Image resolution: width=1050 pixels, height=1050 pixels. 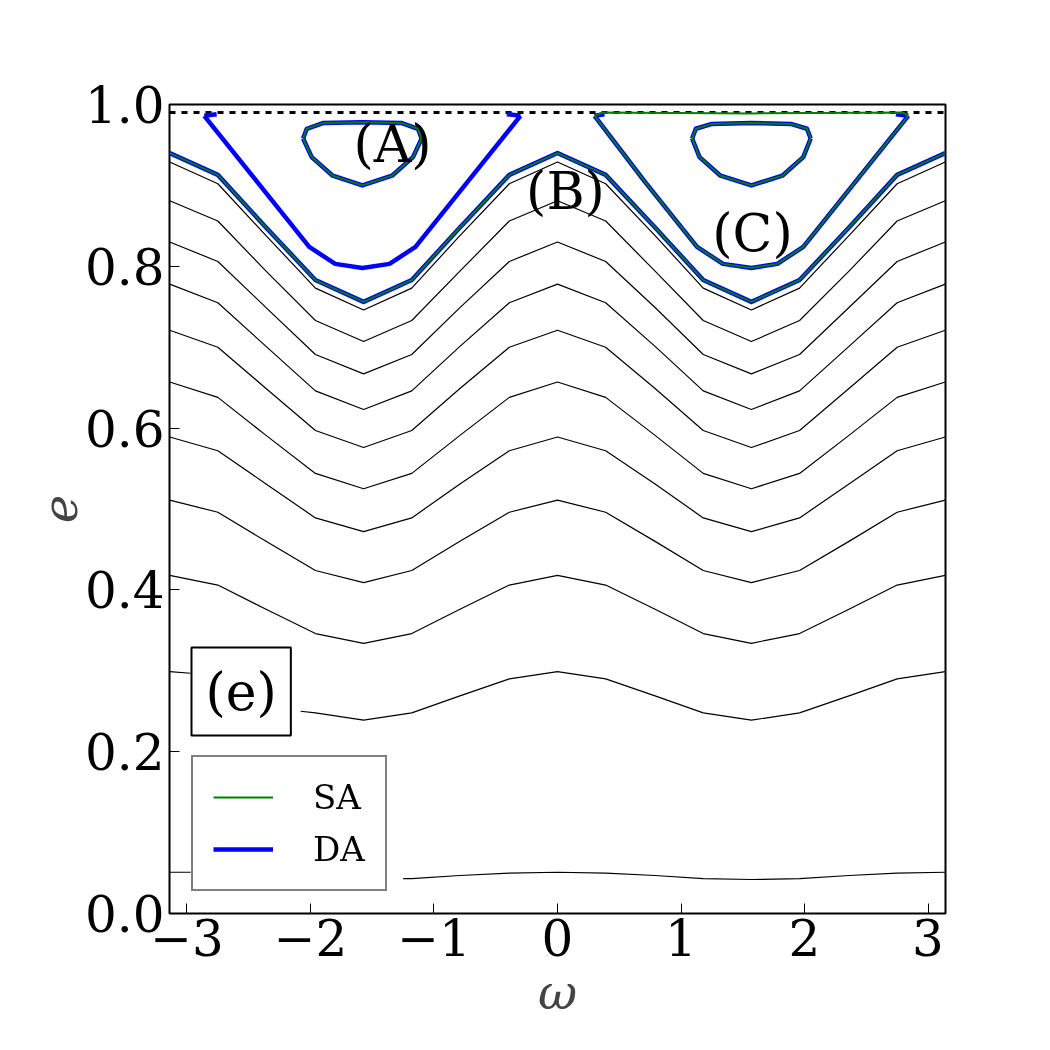 What do you see at coordinates (59, 509) in the screenshot?
I see `y-axis-title: e` at bounding box center [59, 509].